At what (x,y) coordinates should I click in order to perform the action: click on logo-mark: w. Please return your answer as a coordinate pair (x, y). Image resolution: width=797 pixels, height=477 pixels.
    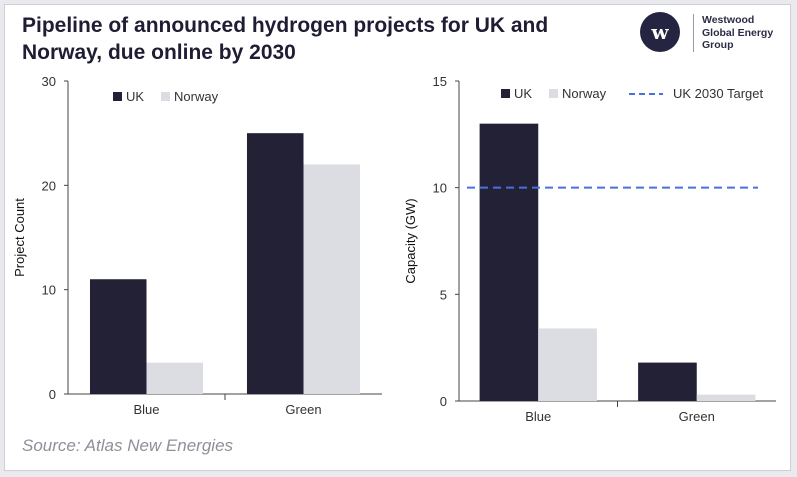
    Looking at the image, I should click on (660, 32).